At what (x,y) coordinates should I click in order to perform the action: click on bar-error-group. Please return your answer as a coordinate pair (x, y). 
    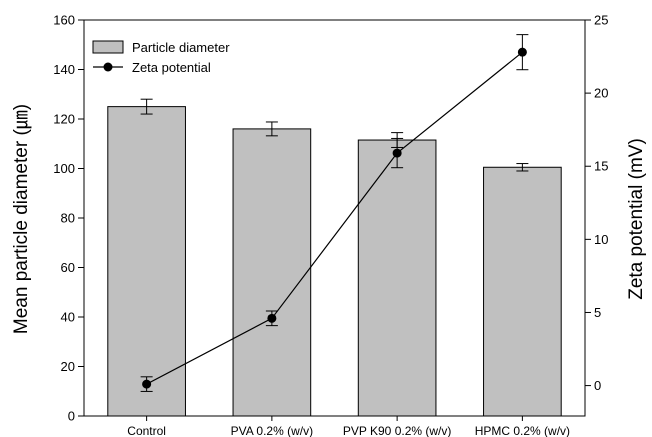
    Looking at the image, I should click on (334, 135).